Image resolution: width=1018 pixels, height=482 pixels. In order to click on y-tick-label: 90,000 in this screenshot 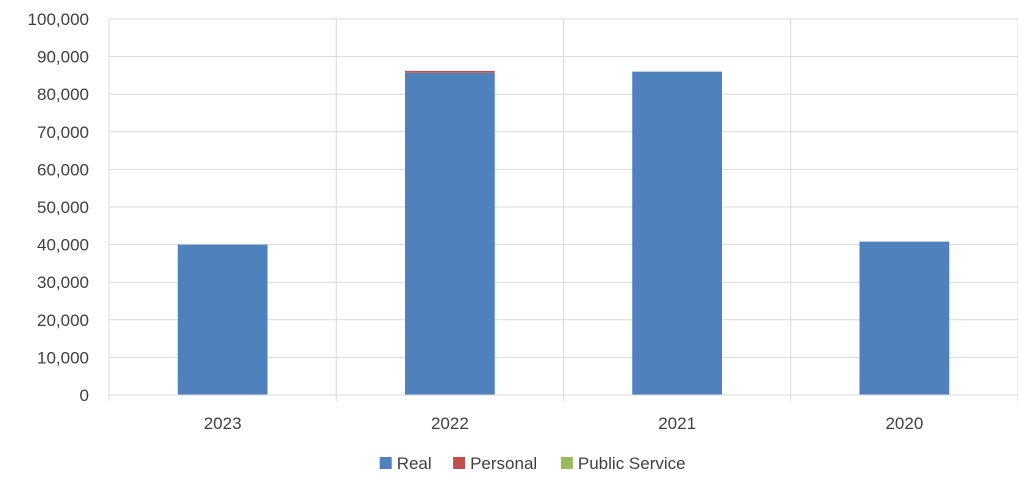, I will do `click(63, 57)`.